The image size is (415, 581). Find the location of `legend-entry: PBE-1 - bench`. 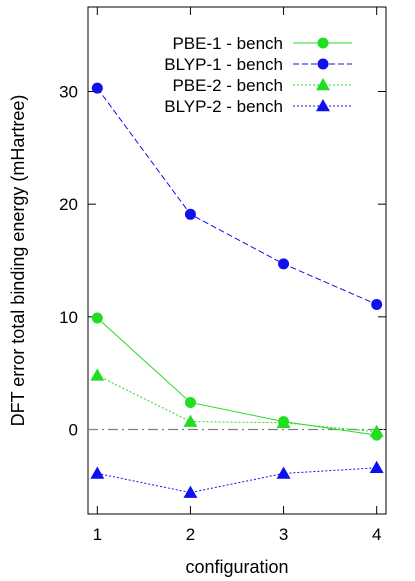

legend-entry: PBE-1 - bench is located at coordinates (262, 43).